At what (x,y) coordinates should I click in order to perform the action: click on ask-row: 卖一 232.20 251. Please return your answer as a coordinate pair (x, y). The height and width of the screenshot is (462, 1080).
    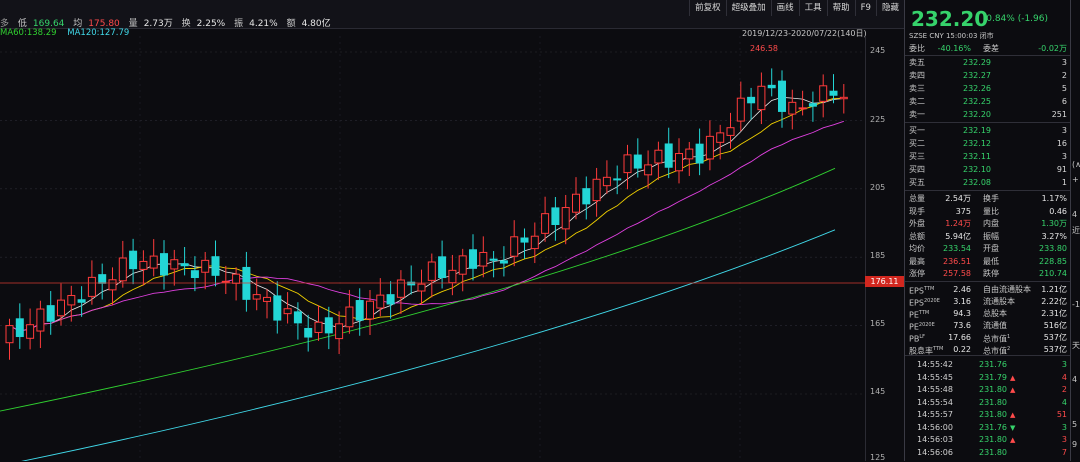
    Looking at the image, I should click on (988, 114).